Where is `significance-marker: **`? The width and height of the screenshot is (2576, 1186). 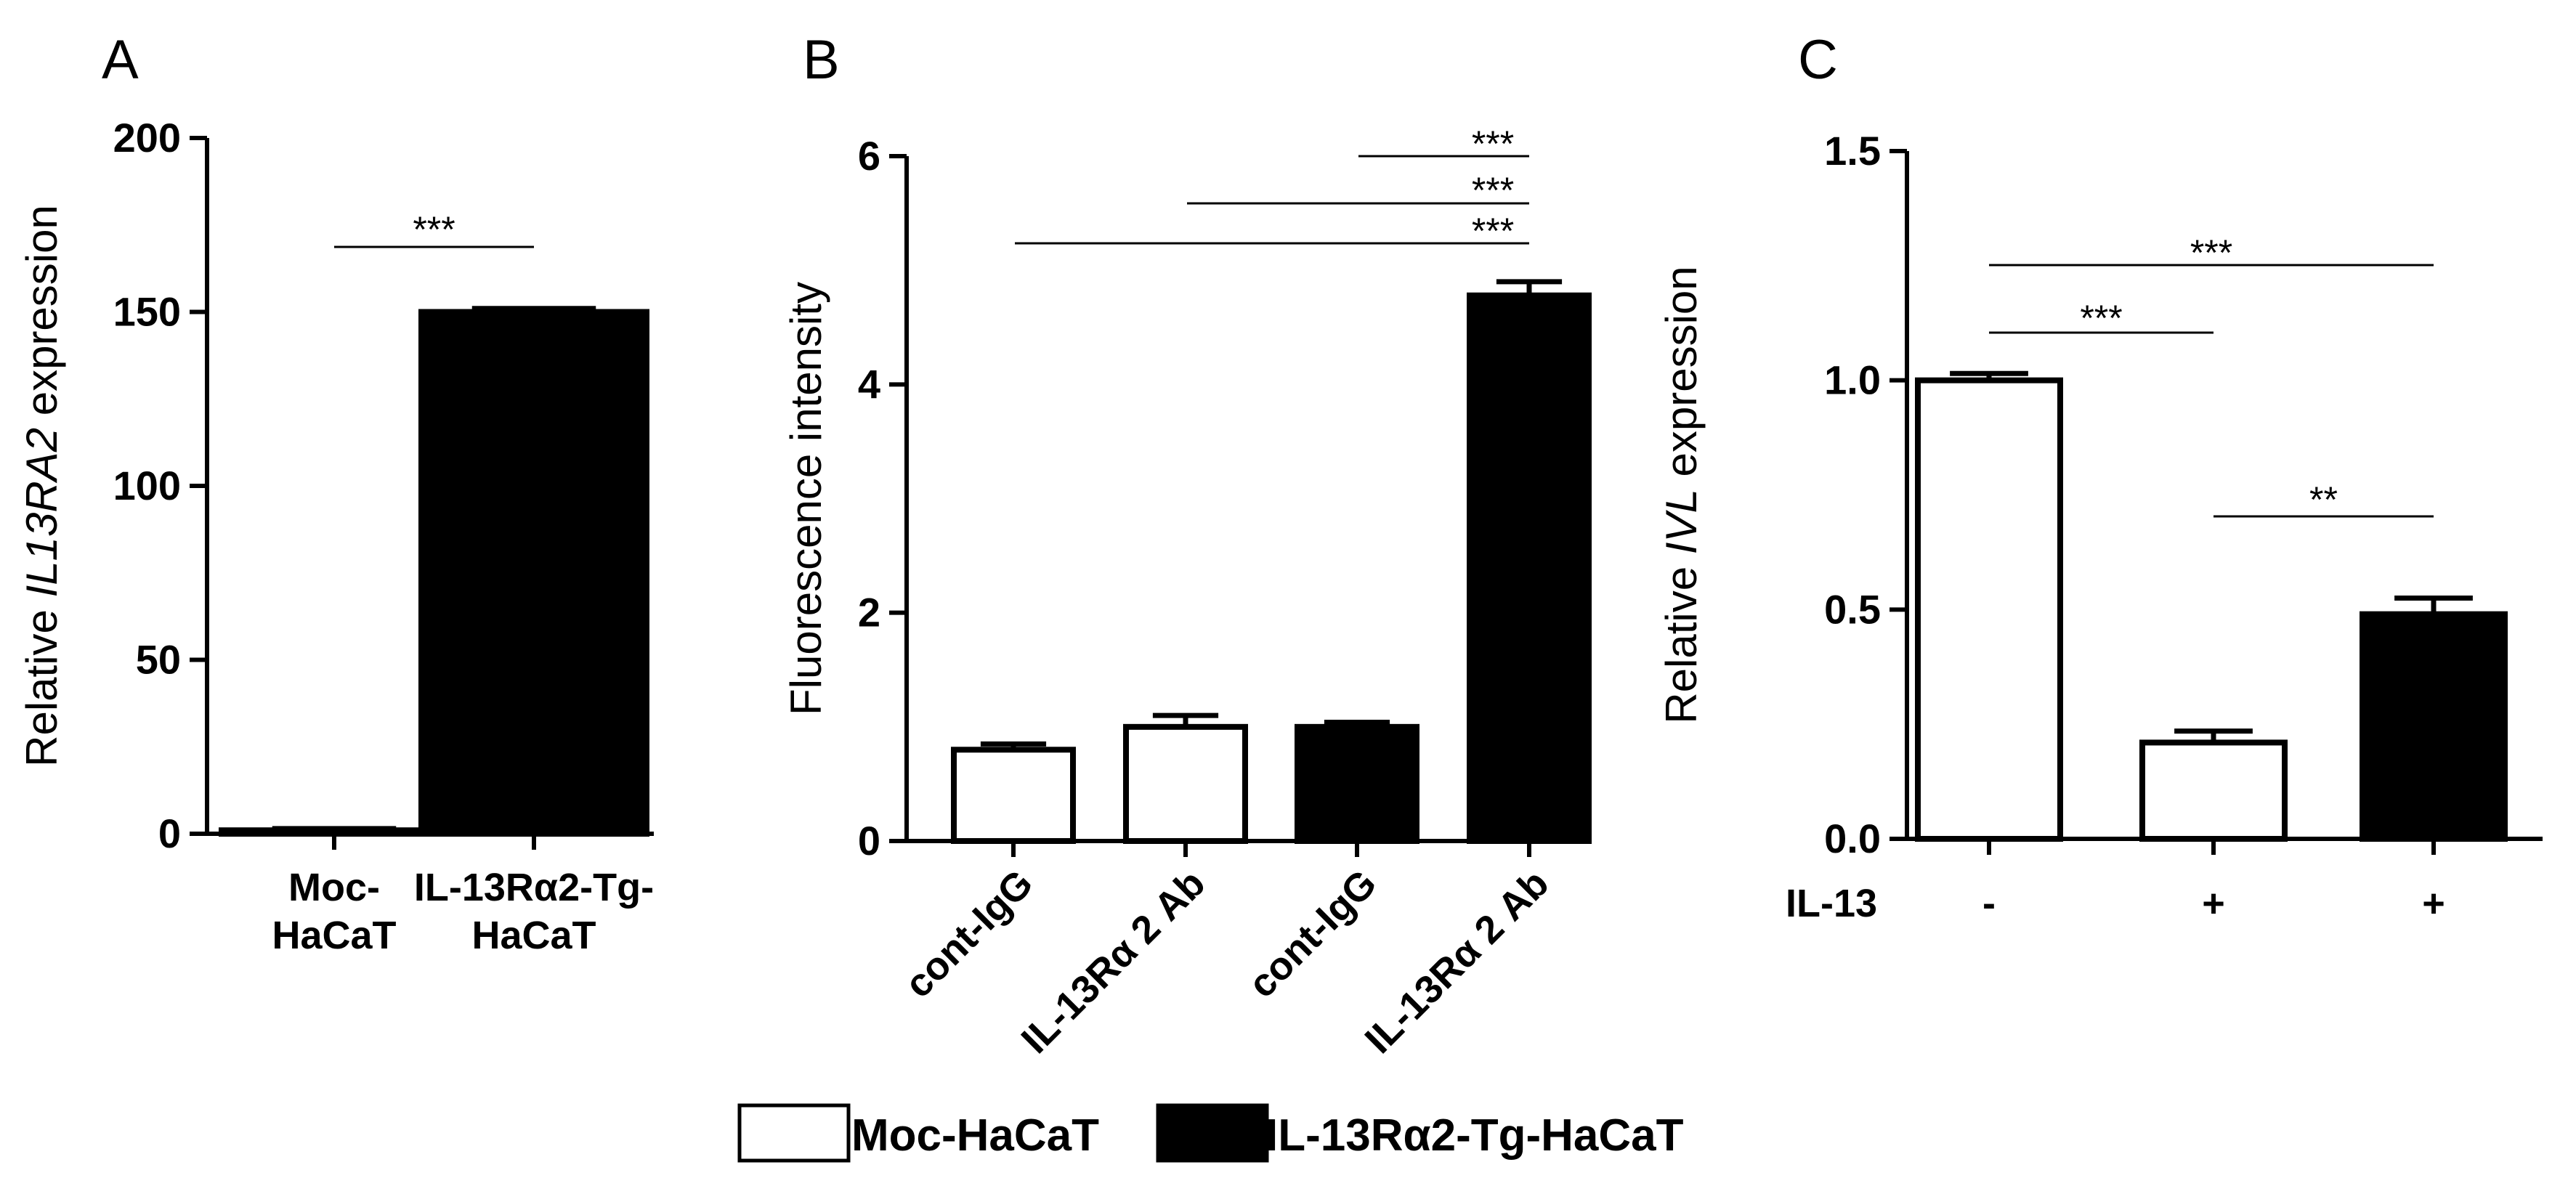 significance-marker: ** is located at coordinates (2324, 499).